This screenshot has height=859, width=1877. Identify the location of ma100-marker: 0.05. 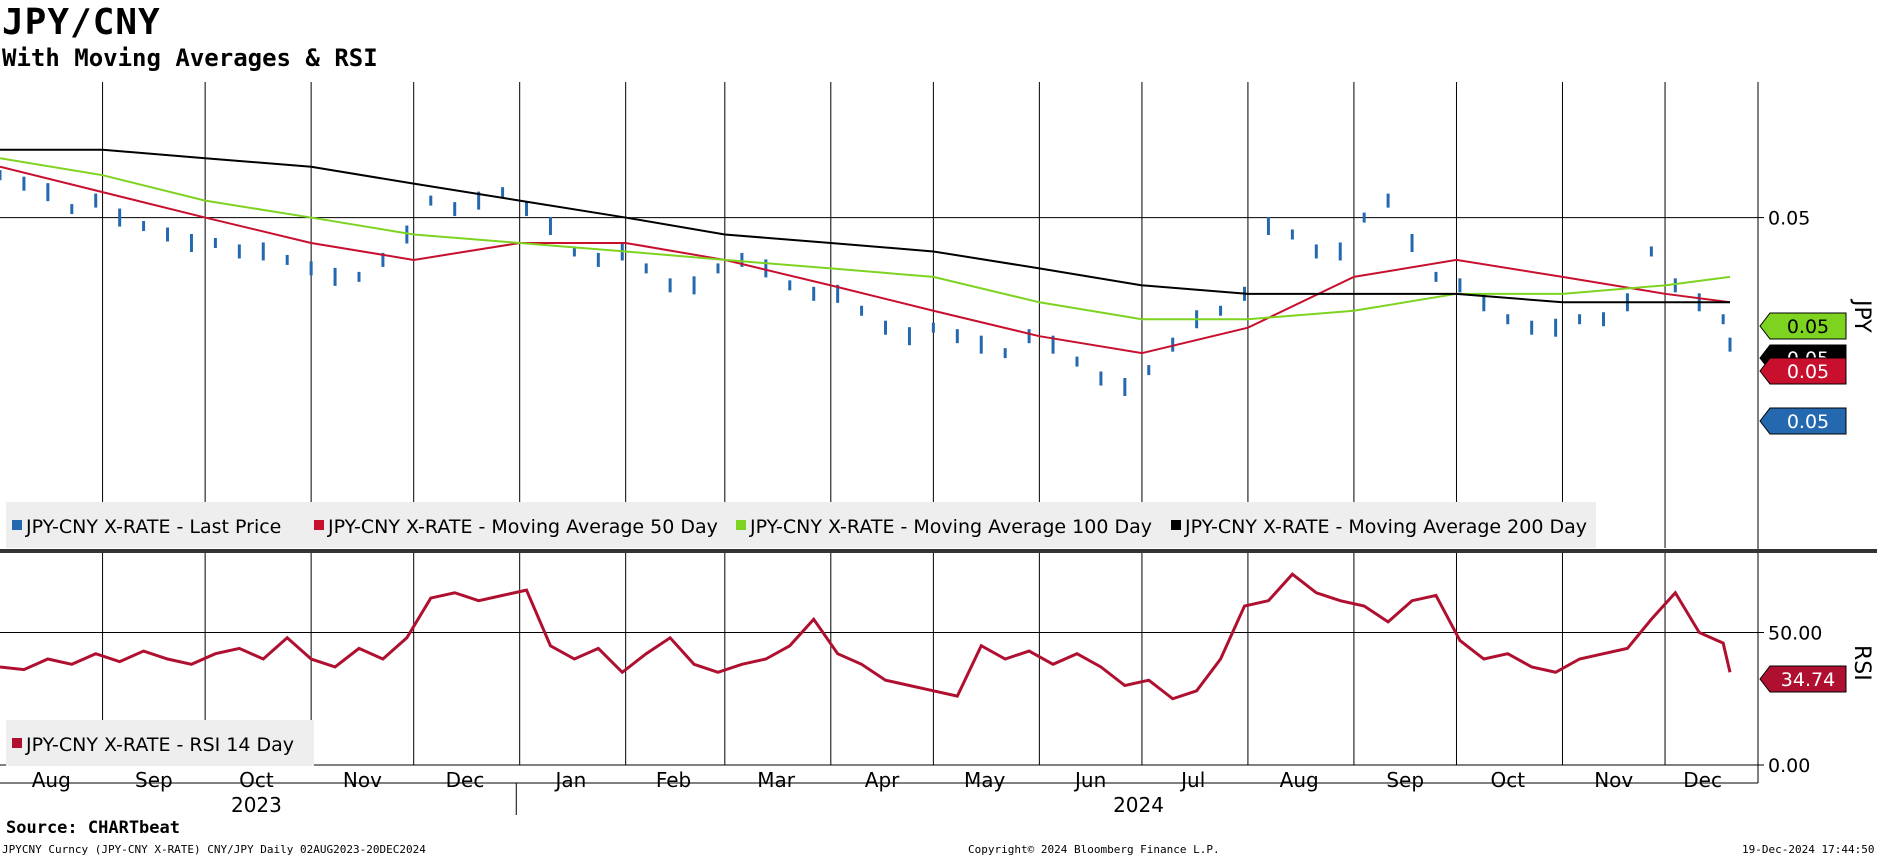
(1803, 326).